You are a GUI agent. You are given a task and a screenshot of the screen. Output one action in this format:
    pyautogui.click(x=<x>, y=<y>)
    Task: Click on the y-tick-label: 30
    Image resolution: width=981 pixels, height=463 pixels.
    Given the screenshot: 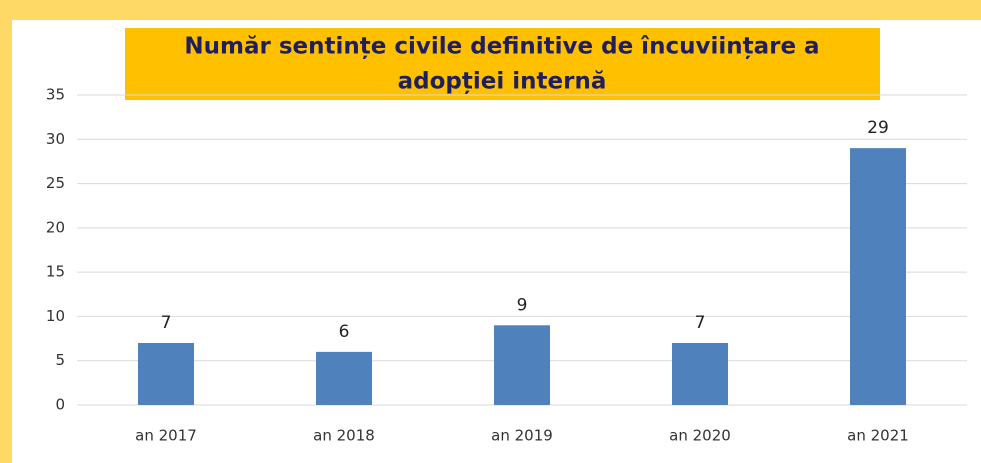 What is the action you would take?
    pyautogui.click(x=55, y=139)
    